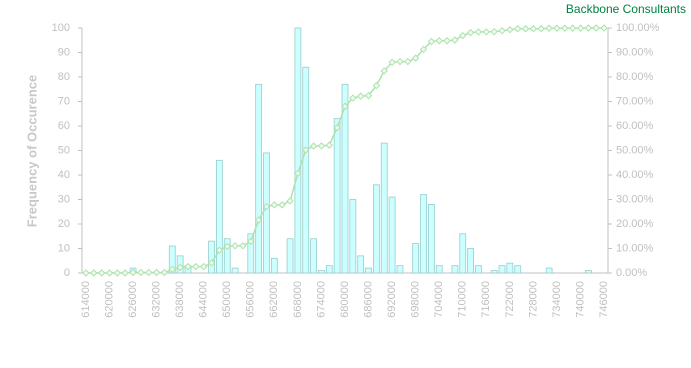  What do you see at coordinates (227, 299) in the screenshot?
I see `x-tick-label: 650000` at bounding box center [227, 299].